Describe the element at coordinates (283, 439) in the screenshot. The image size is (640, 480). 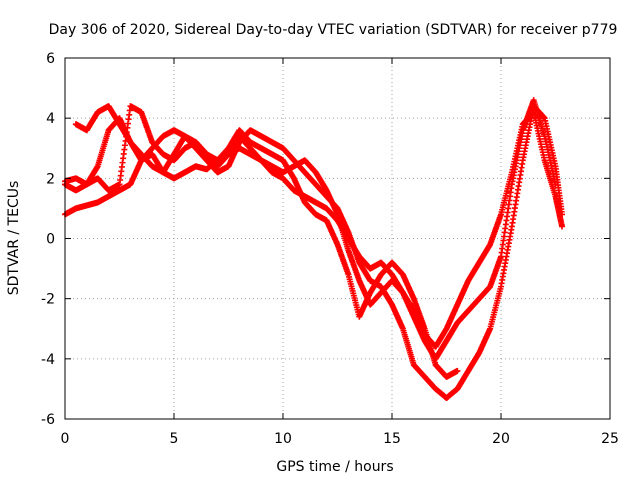
I see `x-tick-label: 10` at that location.